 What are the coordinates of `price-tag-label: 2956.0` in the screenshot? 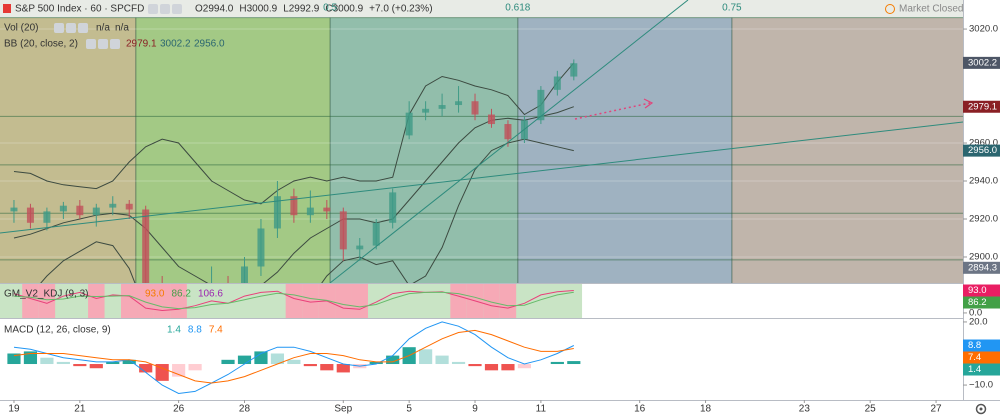 It's located at (982, 150).